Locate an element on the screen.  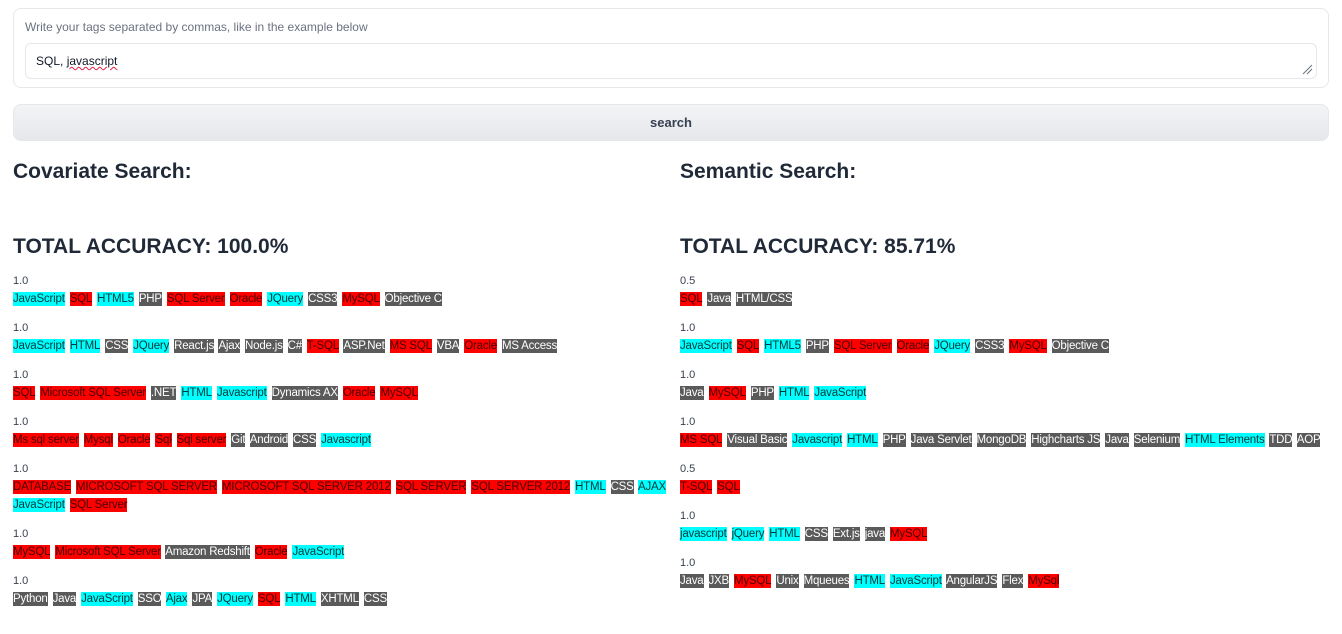
tag-chip: MICROSOFT SQL SERVER is located at coordinates (146, 487).